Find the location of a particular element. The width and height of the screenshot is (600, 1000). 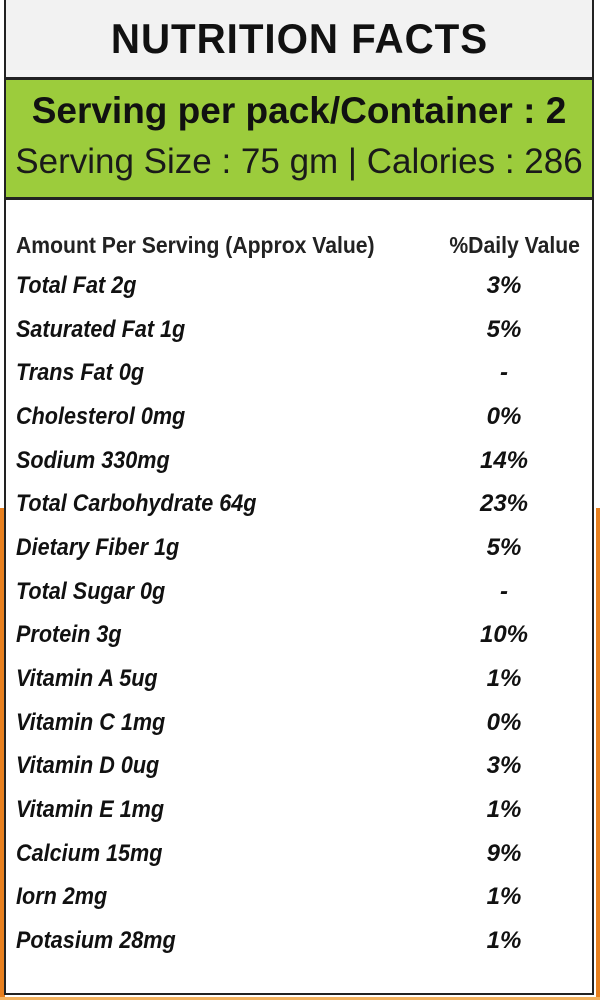

nutrient-name: Vitamin E 1mg is located at coordinates (90, 810).